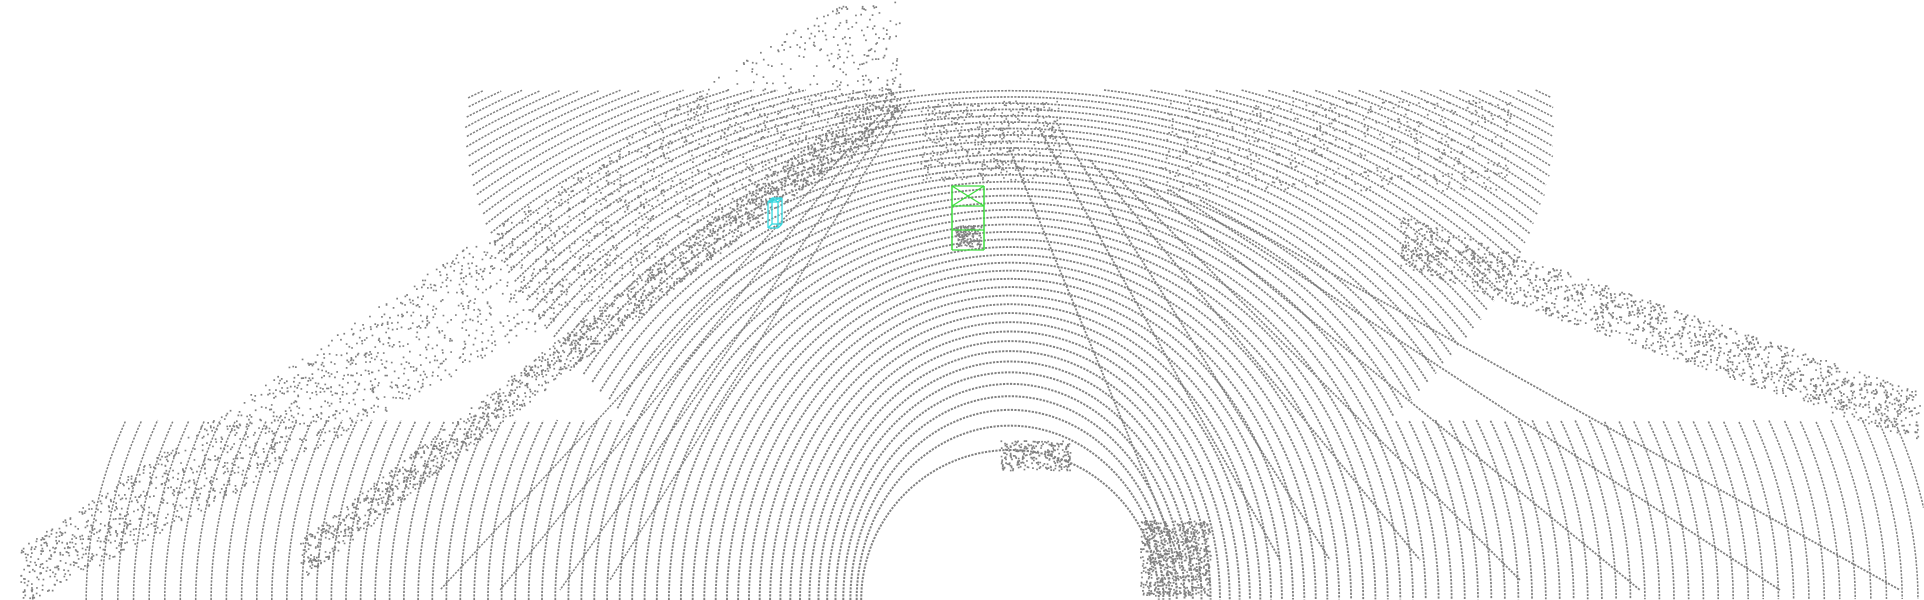 Image resolution: width=1924 pixels, height=600 pixels. Describe the element at coordinates (968, 218) in the screenshot. I see `car-bounding-box` at that location.